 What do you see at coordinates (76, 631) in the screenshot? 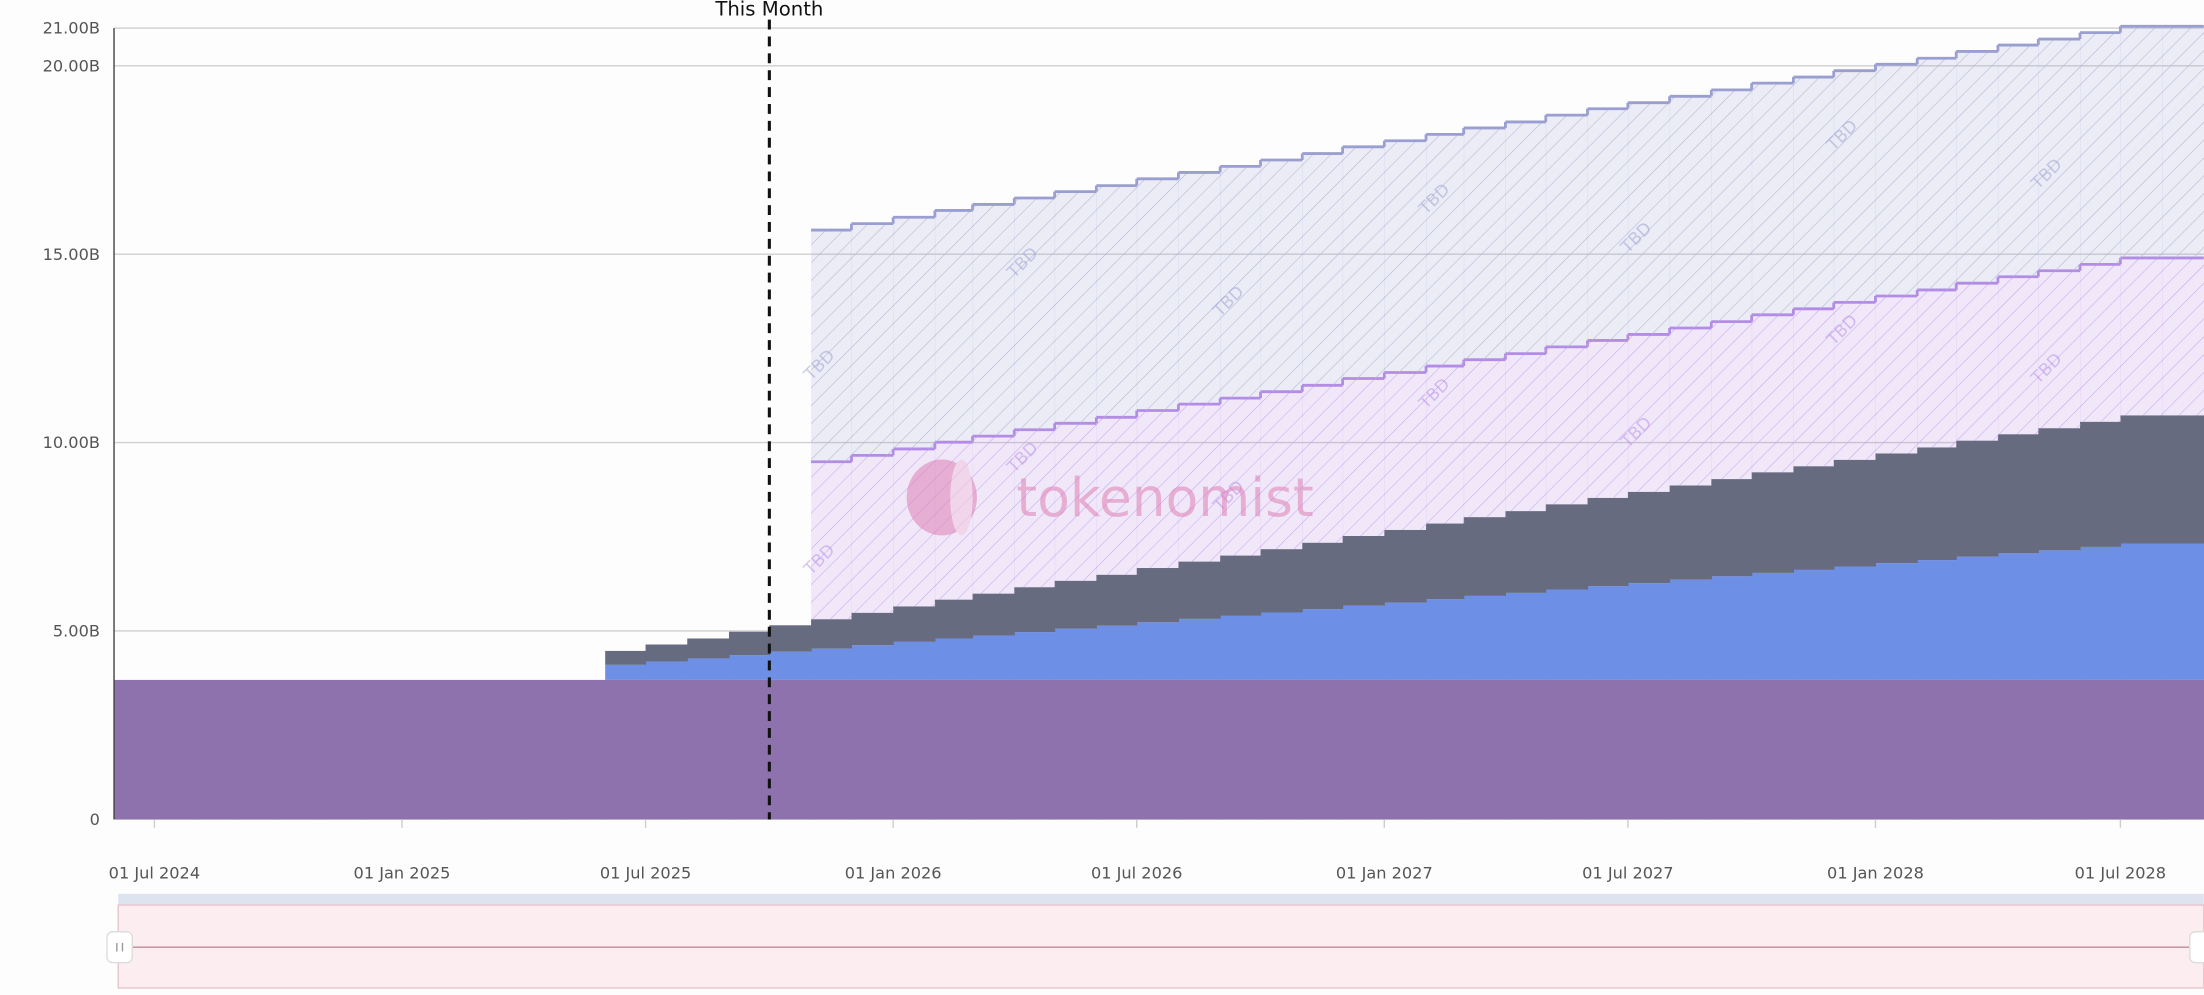
I see `y-tick-label: 5.00B` at bounding box center [76, 631].